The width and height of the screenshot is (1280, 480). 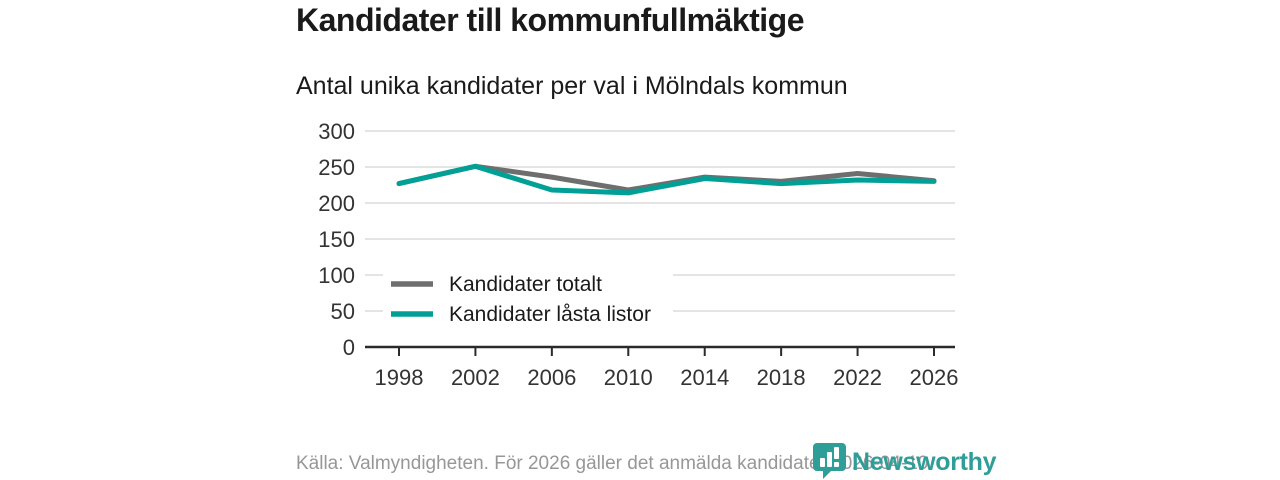 What do you see at coordinates (336, 131) in the screenshot?
I see `y-tick-label: 300` at bounding box center [336, 131].